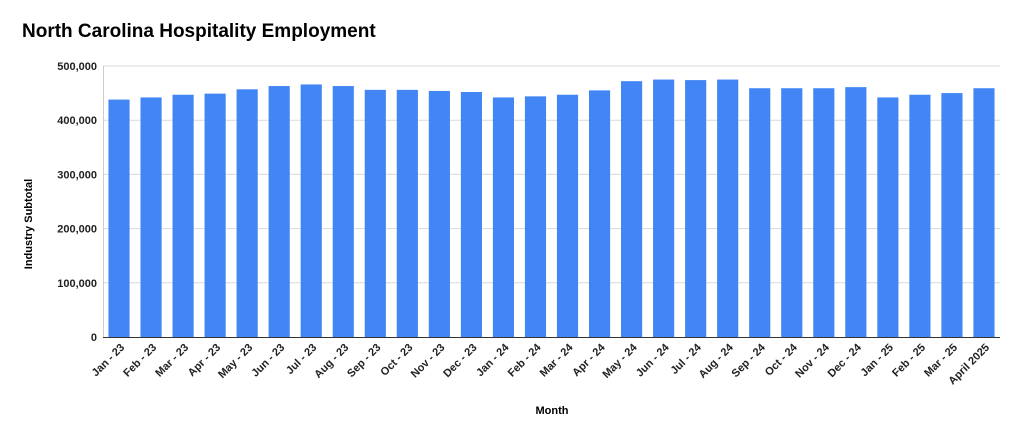 Image resolution: width=1024 pixels, height=440 pixels. What do you see at coordinates (199, 31) in the screenshot?
I see `chart-title: North Carolina Hospitality Employment` at bounding box center [199, 31].